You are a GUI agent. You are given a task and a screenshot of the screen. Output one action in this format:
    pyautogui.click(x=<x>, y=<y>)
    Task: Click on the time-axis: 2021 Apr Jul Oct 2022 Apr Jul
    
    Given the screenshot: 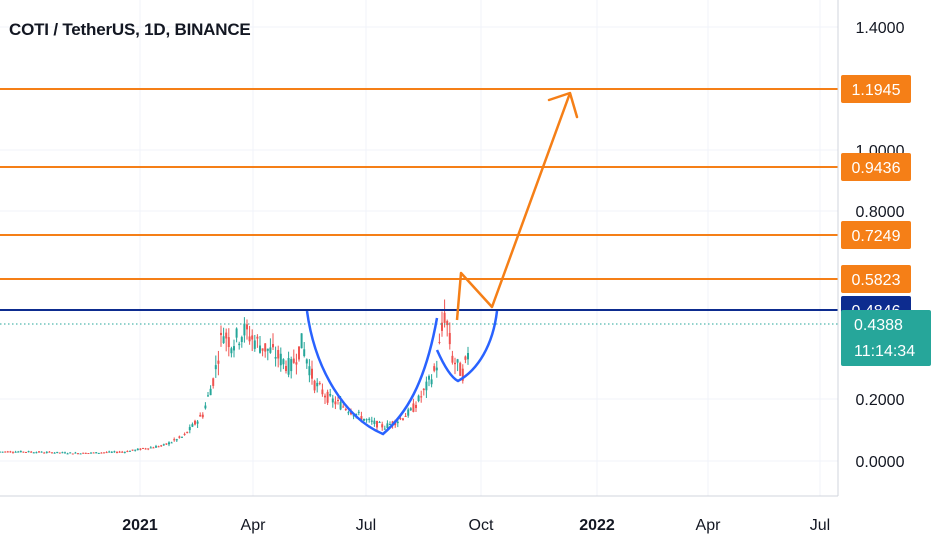 What is the action you would take?
    pyautogui.click(x=476, y=525)
    